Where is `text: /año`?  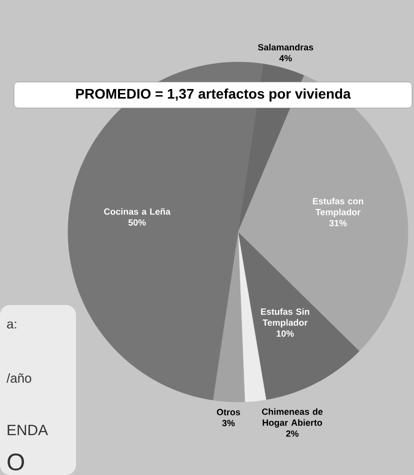 text: /año is located at coordinates (19, 378).